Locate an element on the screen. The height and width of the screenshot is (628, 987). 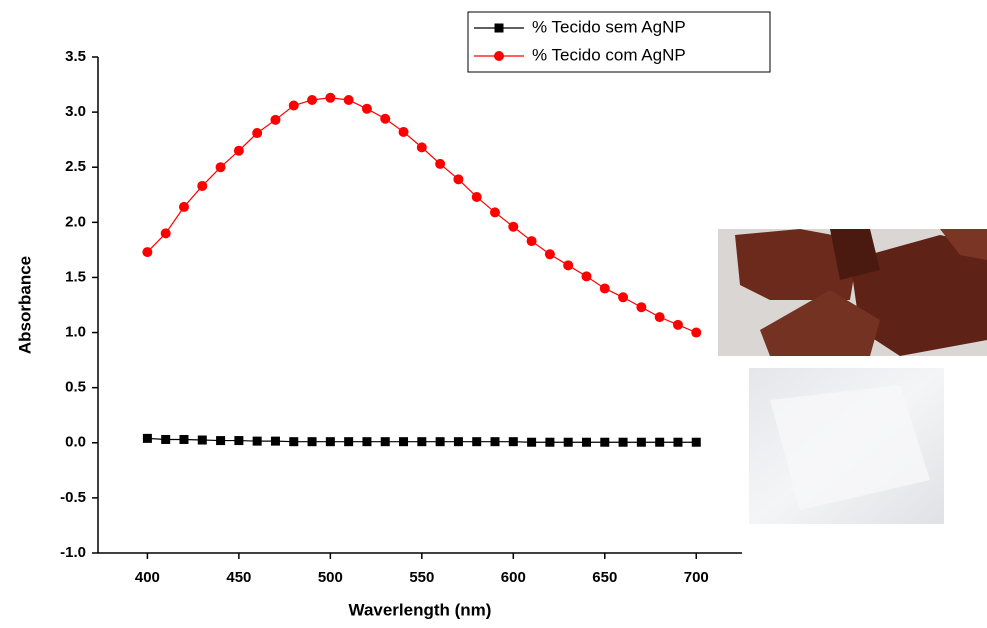
x-tick-label: 450 is located at coordinates (238, 577).